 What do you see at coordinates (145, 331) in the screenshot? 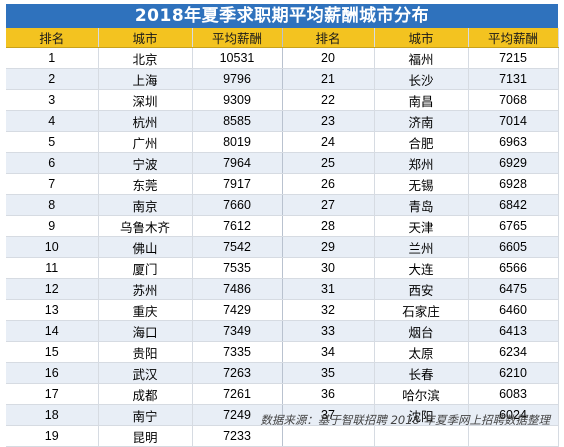
I see `city-cell: 海口` at bounding box center [145, 331].